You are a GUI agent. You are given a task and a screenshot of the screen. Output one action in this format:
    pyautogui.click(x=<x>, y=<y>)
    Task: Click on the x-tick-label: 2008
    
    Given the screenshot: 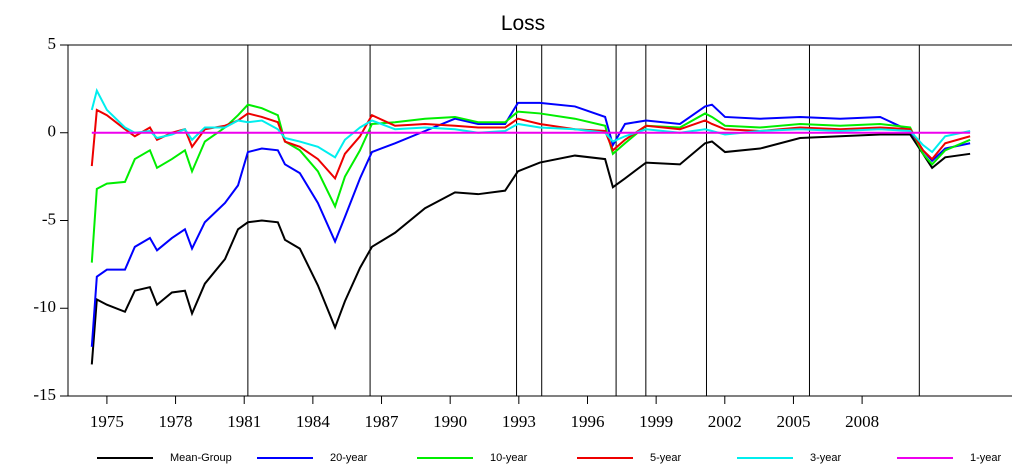 What is the action you would take?
    pyautogui.click(x=862, y=421)
    